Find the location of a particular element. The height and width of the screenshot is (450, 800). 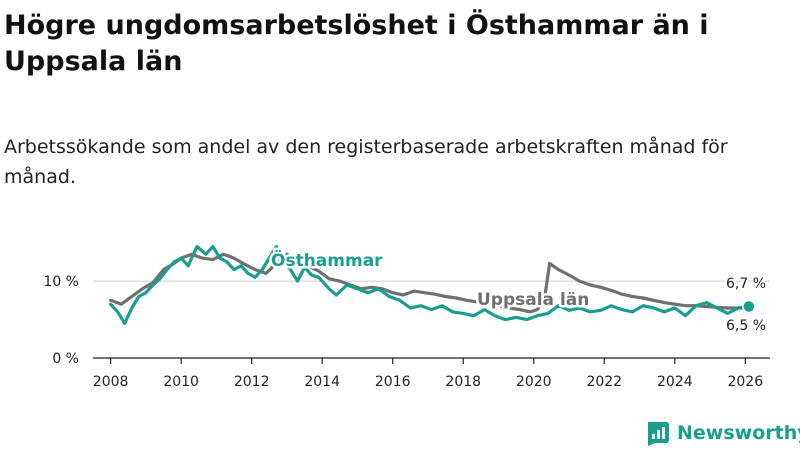

y-tick-label: 0 % is located at coordinates (65, 359).